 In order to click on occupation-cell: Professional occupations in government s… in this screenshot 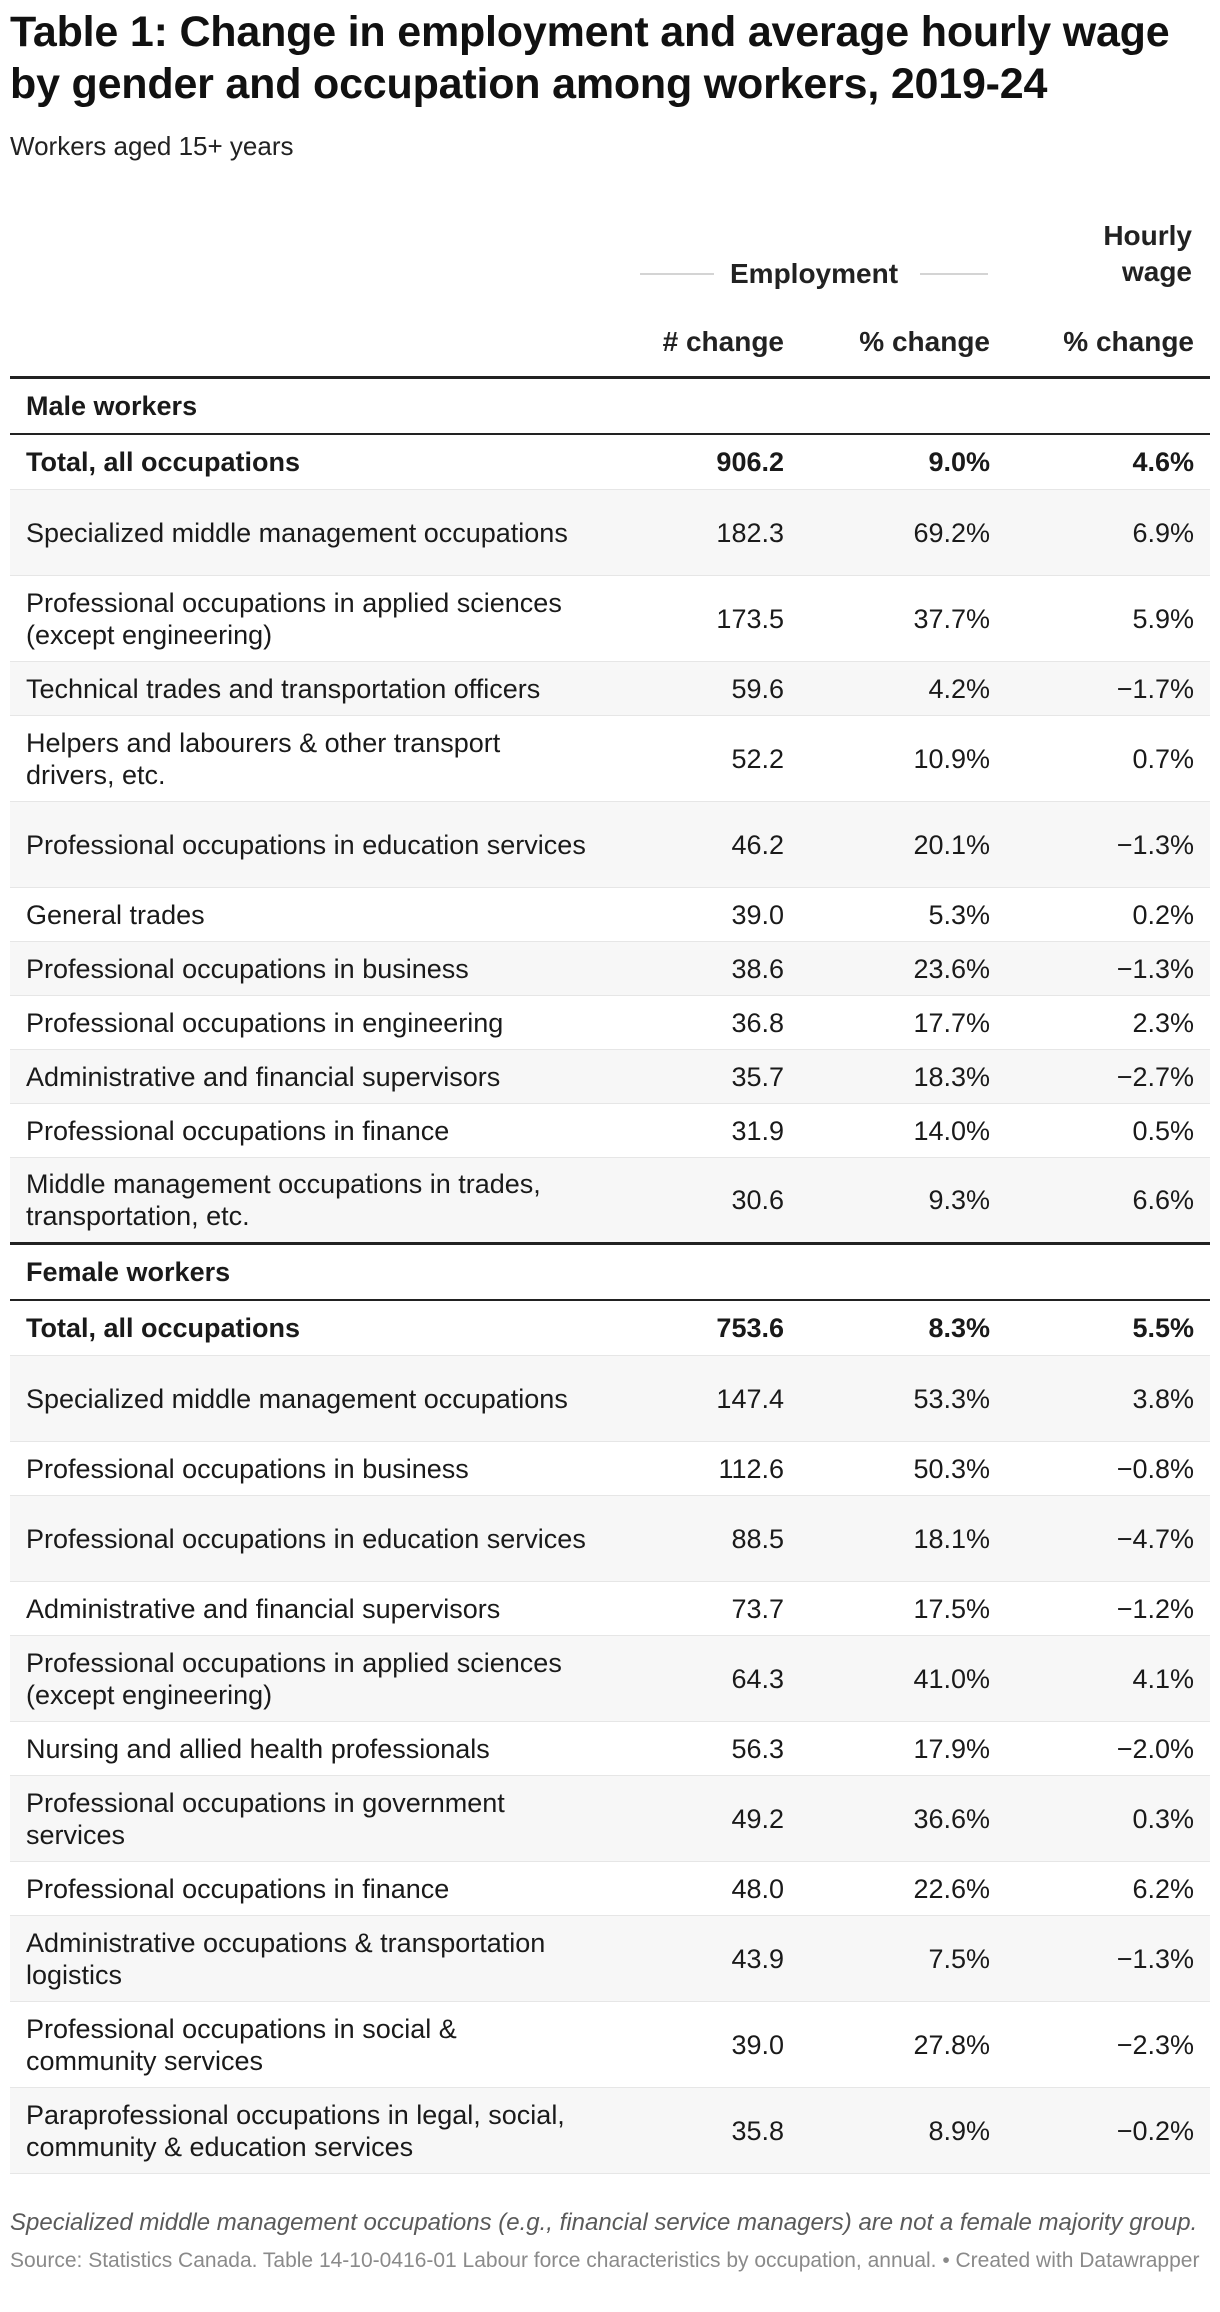, I will do `click(310, 1818)`.